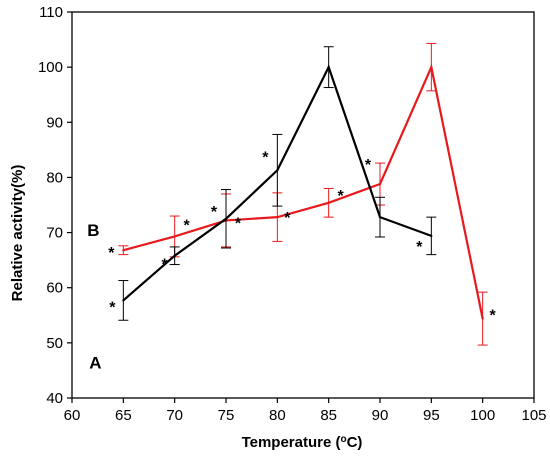  What do you see at coordinates (533, 415) in the screenshot?
I see `x-tick-label: 105` at bounding box center [533, 415].